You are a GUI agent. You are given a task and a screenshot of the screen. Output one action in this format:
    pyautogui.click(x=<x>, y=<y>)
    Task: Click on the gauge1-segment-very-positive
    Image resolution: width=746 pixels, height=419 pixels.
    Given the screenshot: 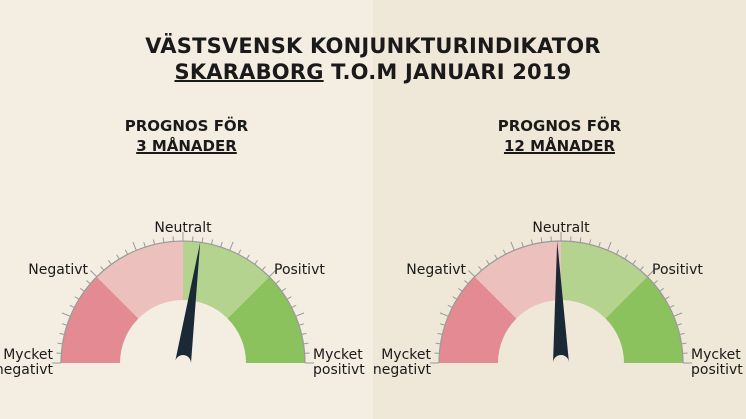 What is the action you would take?
    pyautogui.click(x=266, y=319)
    